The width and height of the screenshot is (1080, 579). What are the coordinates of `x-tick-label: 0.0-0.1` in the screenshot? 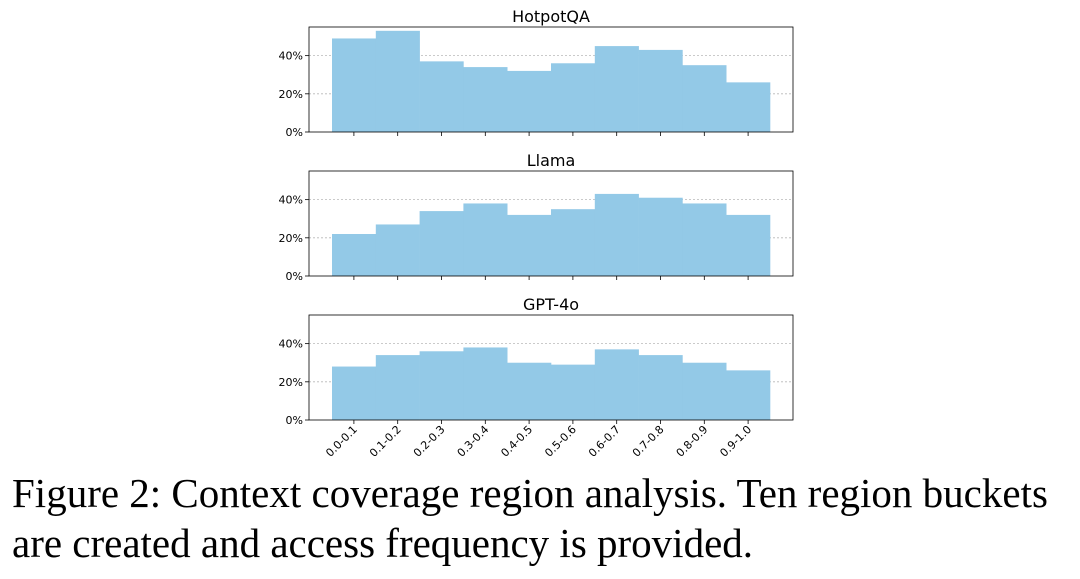 It's located at (341, 441).